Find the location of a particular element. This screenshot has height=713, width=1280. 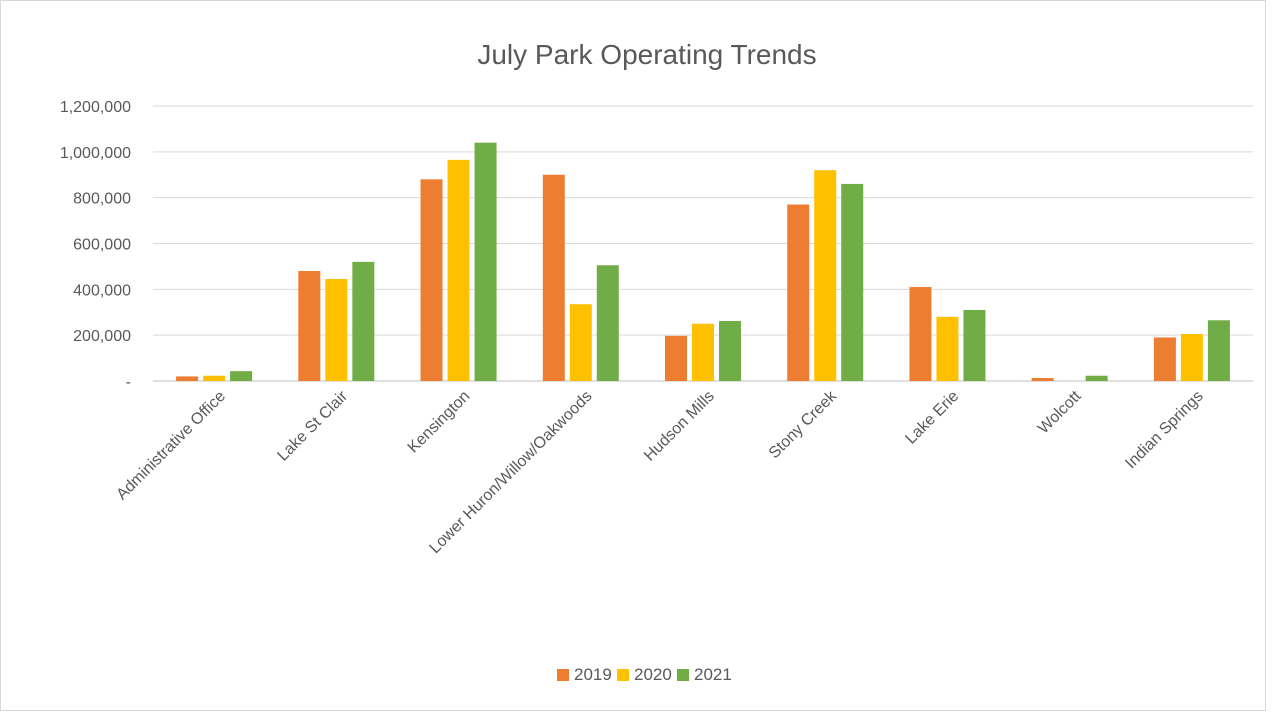

y-tick-label: 200,000 is located at coordinates (102, 336).